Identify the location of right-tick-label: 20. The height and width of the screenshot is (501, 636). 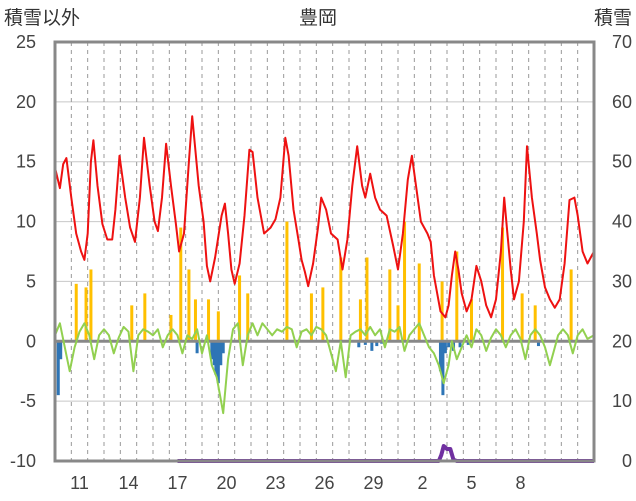
(622, 341).